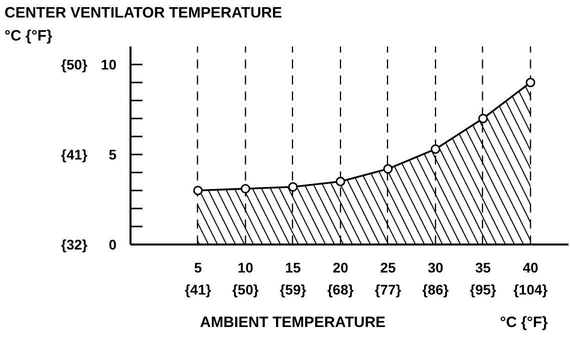 Image resolution: width=570 pixels, height=338 pixels. Describe the element at coordinates (293, 323) in the screenshot. I see `x-axis-title: AMBIENT TEMPERATURE` at that location.